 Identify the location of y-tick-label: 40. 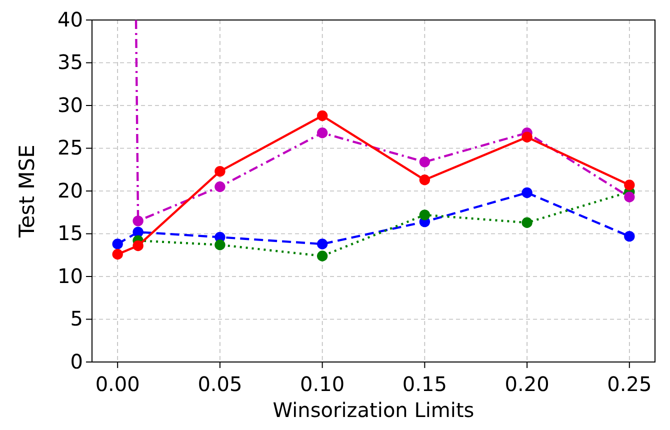
(70, 19).